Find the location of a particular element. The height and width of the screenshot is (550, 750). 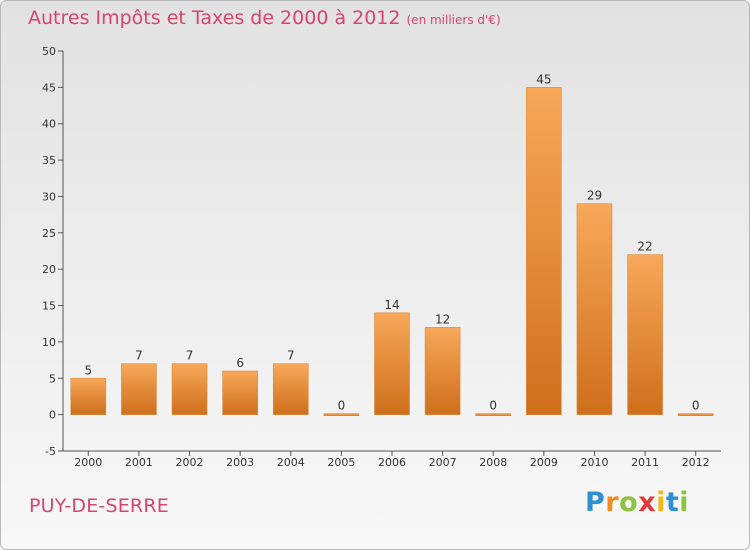

chart-unit: (en milliers d'€) is located at coordinates (453, 20).